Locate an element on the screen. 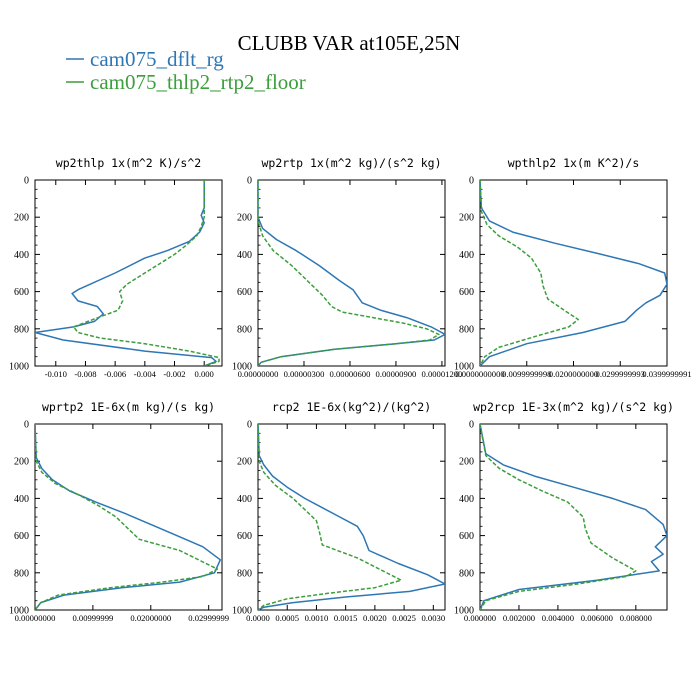  x-tick-label: 0.0200000000 is located at coordinates (573, 374).